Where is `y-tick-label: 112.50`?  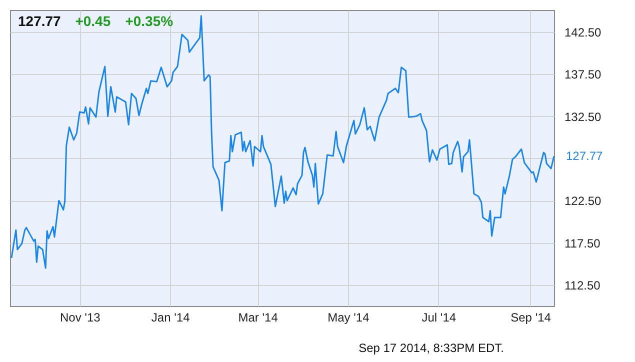
y-tick-label: 112.50 is located at coordinates (582, 285).